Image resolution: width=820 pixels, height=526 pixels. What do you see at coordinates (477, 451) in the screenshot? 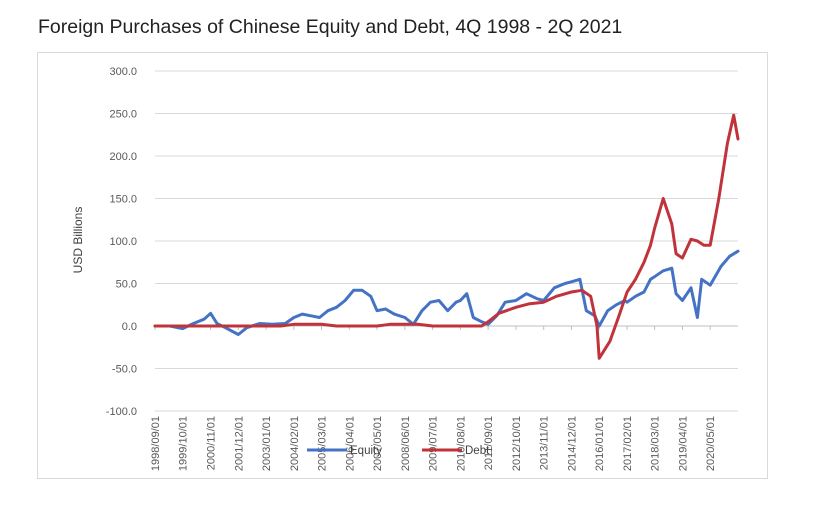
I see `legend-label-debt: Debt` at bounding box center [477, 451].